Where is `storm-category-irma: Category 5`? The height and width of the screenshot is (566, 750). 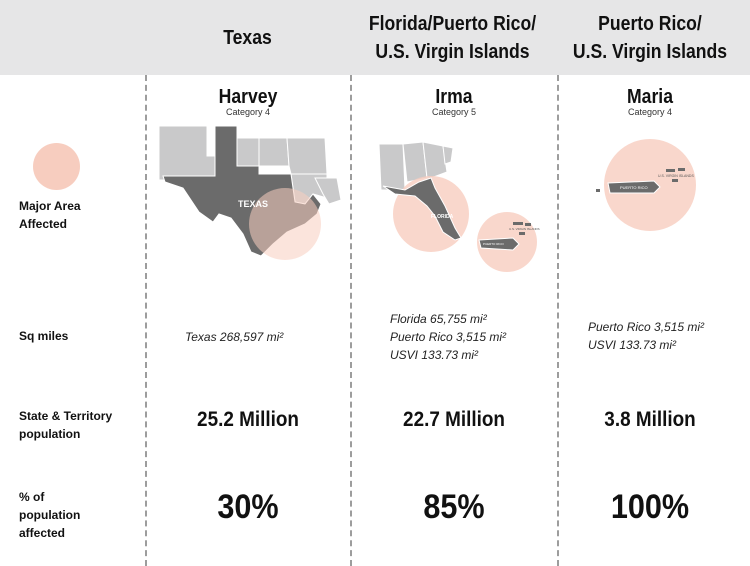
storm-category-irma: Category 5 is located at coordinates (454, 112).